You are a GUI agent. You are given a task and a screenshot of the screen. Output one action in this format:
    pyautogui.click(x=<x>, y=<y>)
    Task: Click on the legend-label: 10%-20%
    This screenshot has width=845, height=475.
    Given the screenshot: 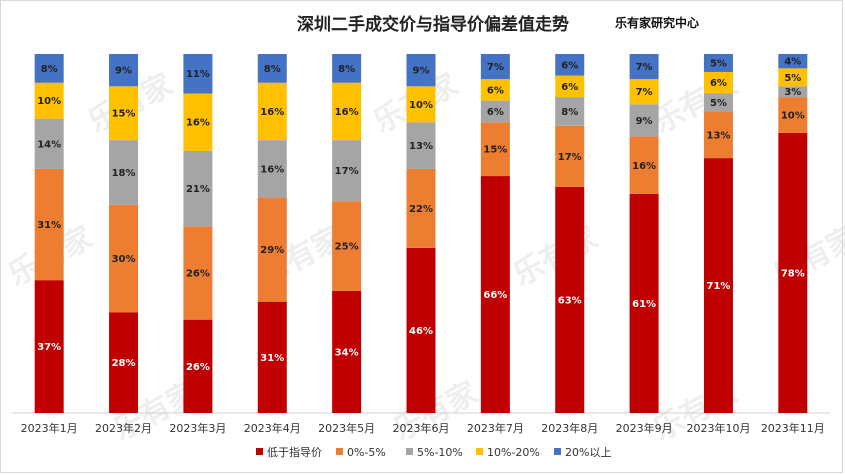 What is the action you would take?
    pyautogui.click(x=513, y=452)
    